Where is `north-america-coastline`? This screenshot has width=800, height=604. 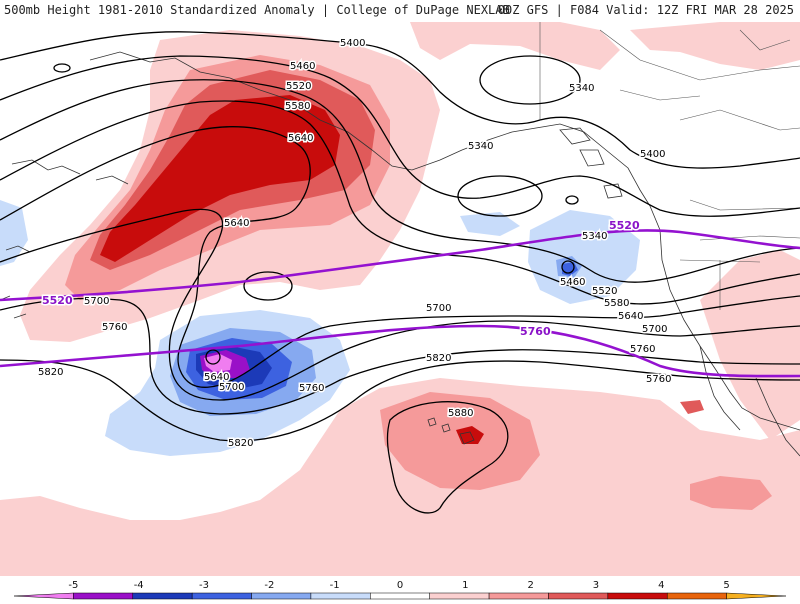
north-america-coastline is located at coordinates (724, 318).